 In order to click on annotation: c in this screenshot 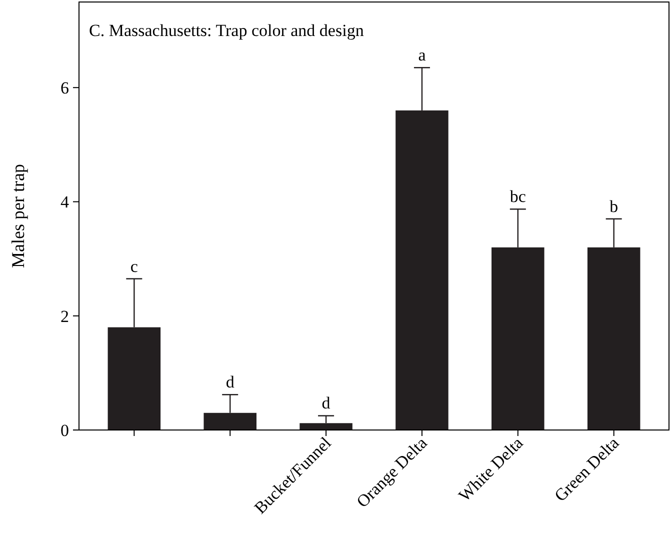, I will do `click(134, 266)`.